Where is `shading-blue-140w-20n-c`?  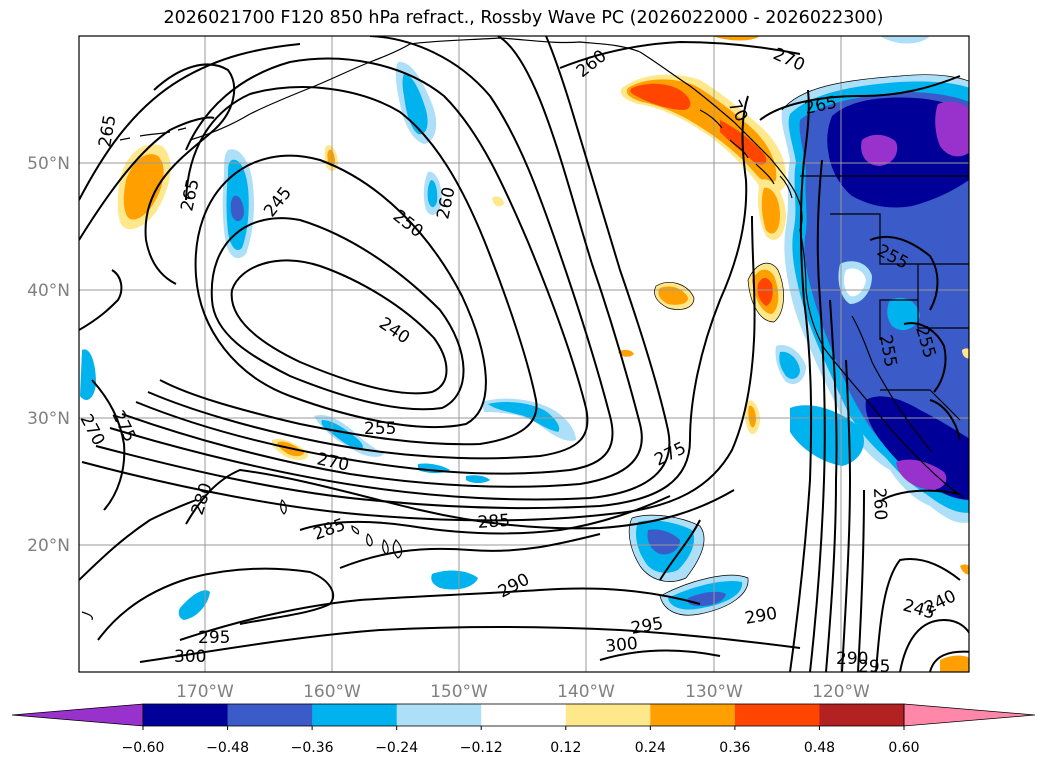
shading-blue-140w-20n-c is located at coordinates (663, 542).